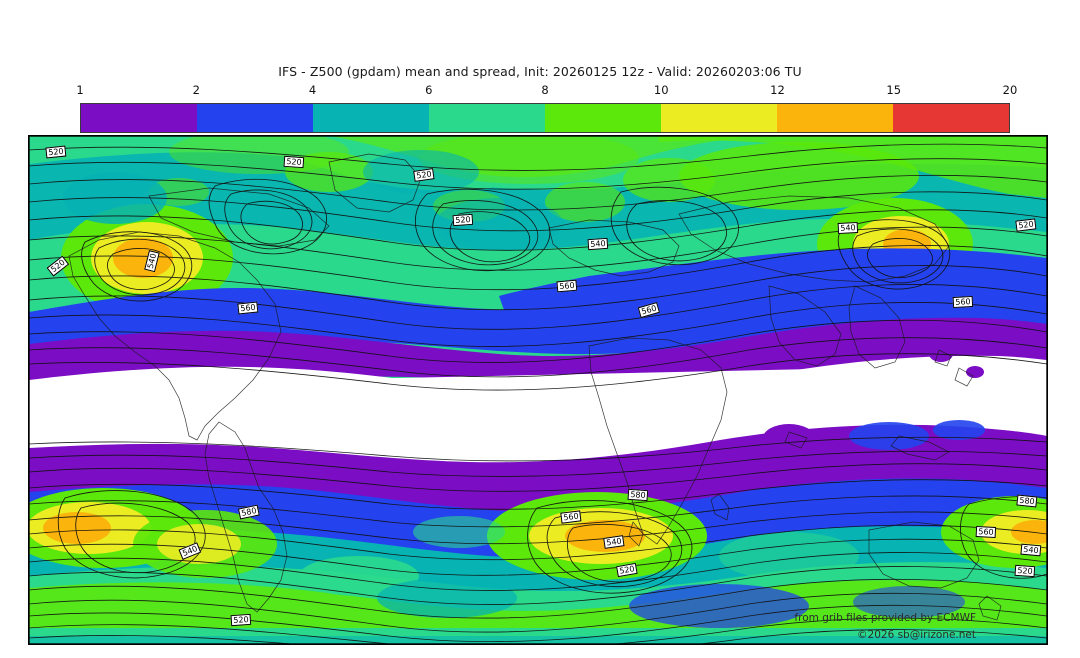 This screenshot has height=658, width=1080. I want to click on colorbar-segment-red, so click(951, 118).